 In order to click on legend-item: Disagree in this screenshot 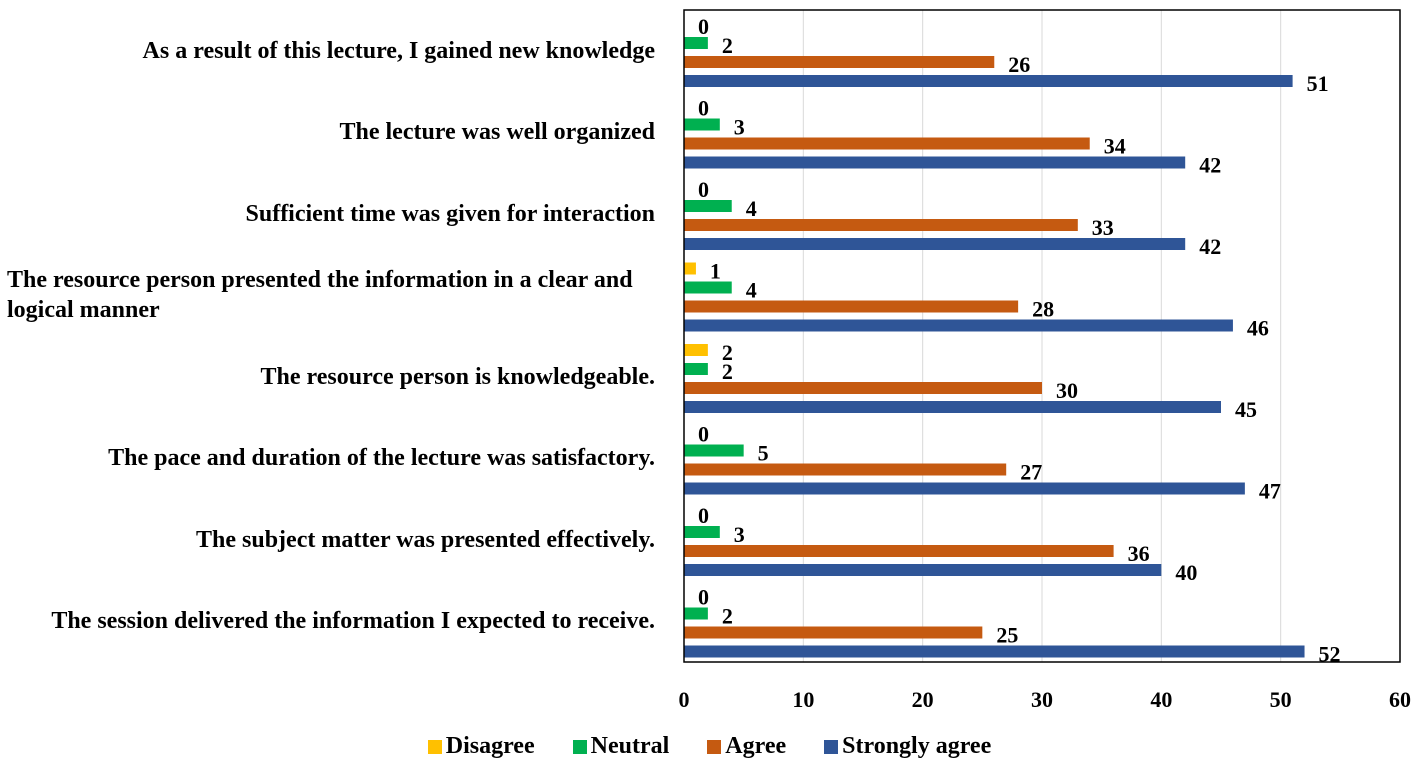, I will do `click(481, 746)`.